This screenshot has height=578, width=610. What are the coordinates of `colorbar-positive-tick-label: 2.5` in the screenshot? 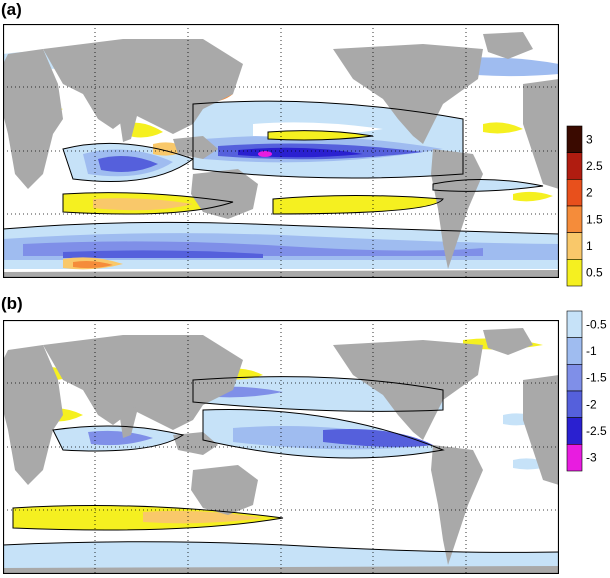 It's located at (594, 166).